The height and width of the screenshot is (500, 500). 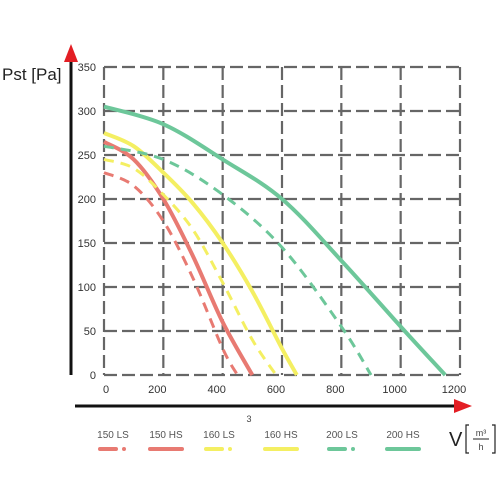 I want to click on legend: 150 LS 150 HS 160 LS 160 HS 200 LS 200 HS, so click(x=259, y=440).